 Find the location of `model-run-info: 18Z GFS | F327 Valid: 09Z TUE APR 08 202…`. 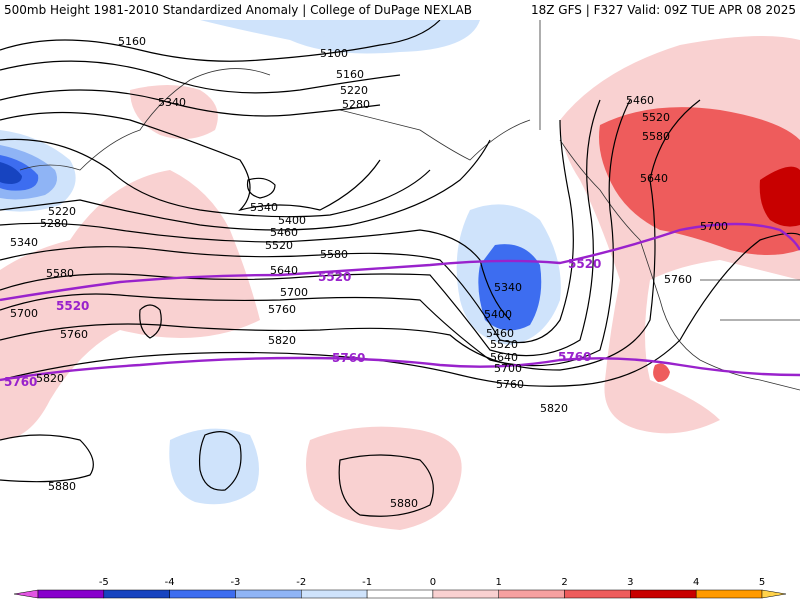

model-run-info: 18Z GFS | F327 Valid: 09Z TUE APR 08 202… is located at coordinates (663, 10).